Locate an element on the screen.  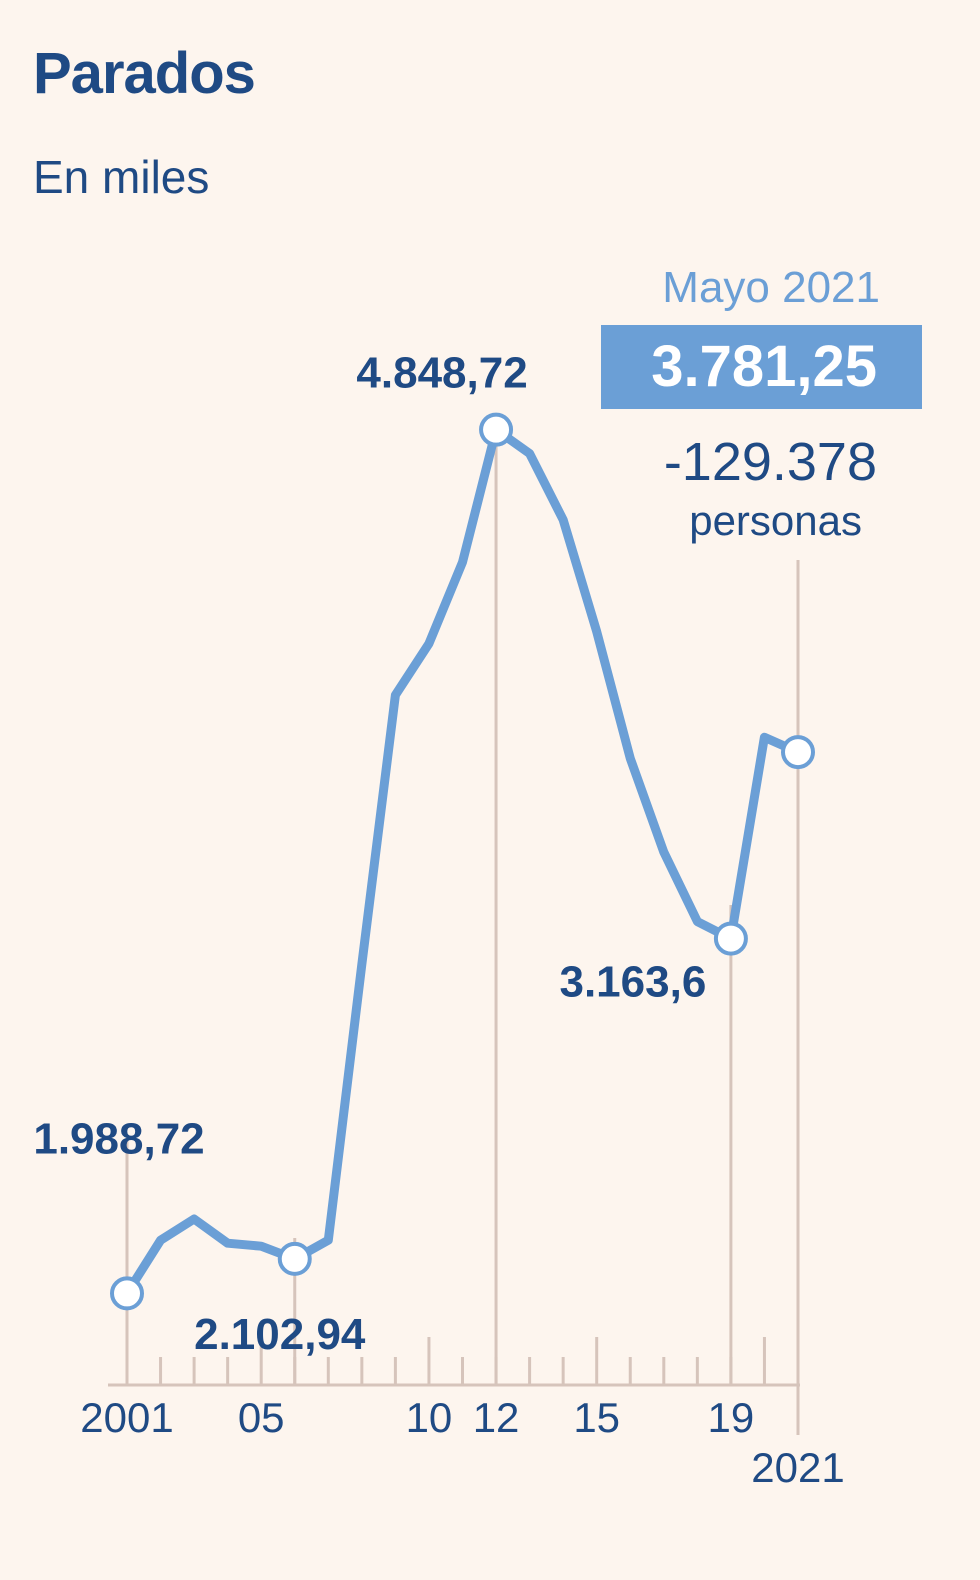
callout-box is located at coordinates (761, 367).